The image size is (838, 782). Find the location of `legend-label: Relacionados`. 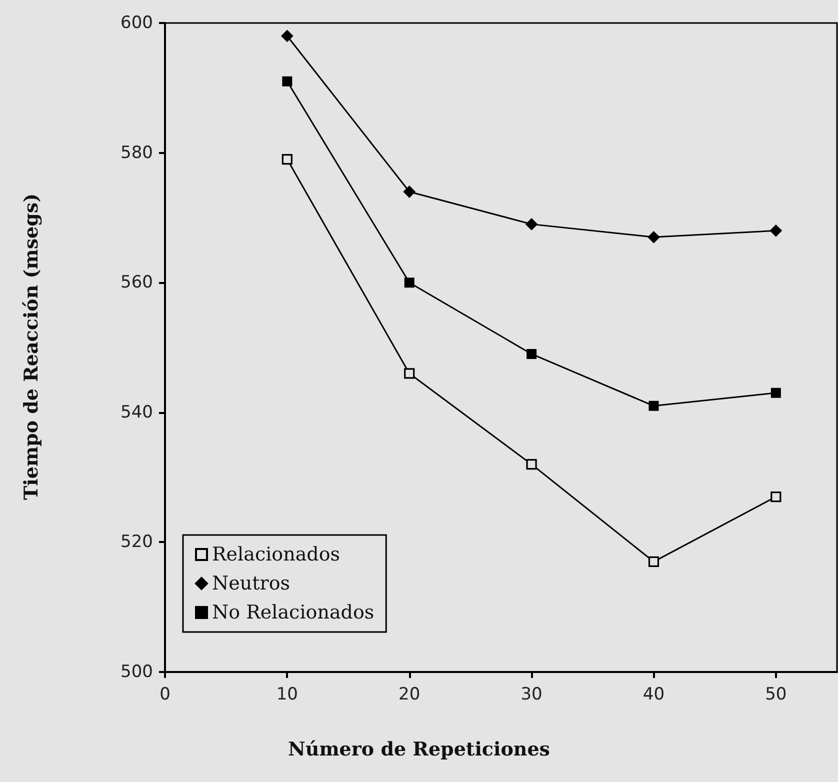

legend-label: Relacionados is located at coordinates (276, 555).